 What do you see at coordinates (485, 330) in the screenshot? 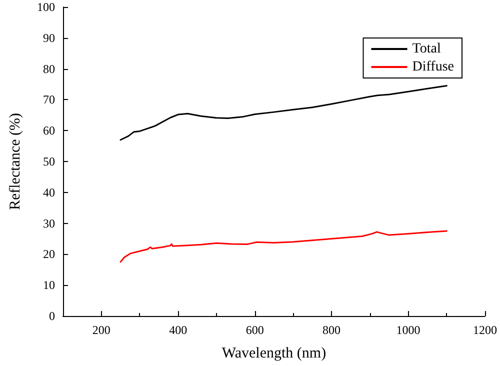
I see `x-tick-label: 1200` at bounding box center [485, 330].